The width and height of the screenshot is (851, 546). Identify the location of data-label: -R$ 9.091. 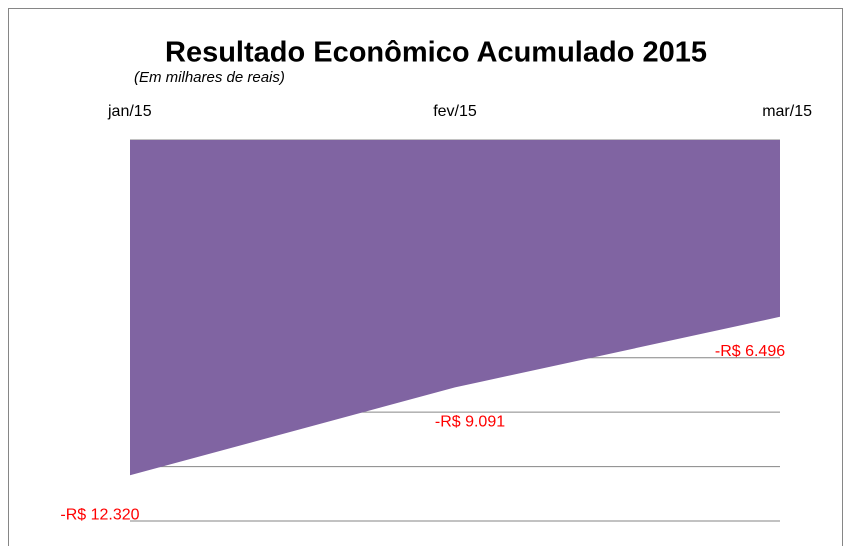
(470, 422).